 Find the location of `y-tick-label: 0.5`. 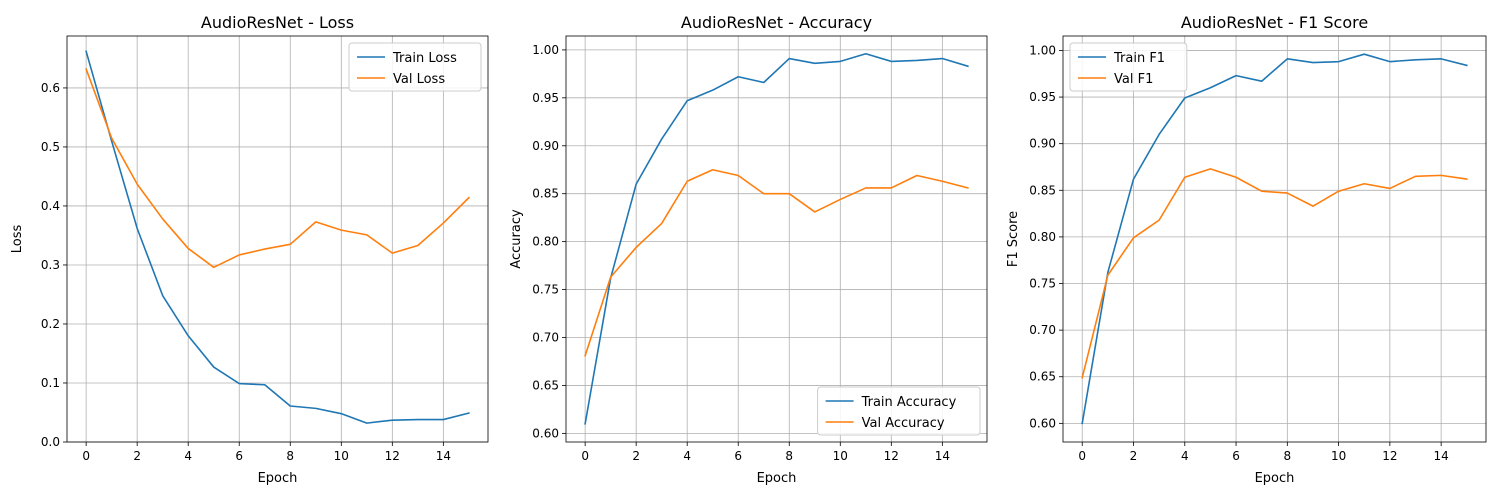

y-tick-label: 0.5 is located at coordinates (50, 147).